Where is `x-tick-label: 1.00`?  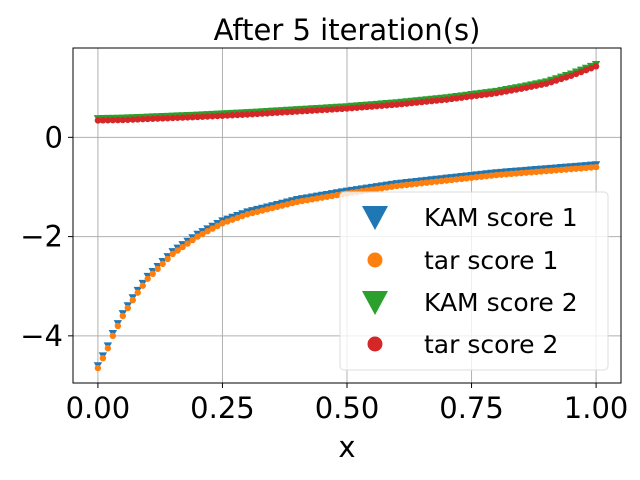 x-tick-label: 1.00 is located at coordinates (596, 408).